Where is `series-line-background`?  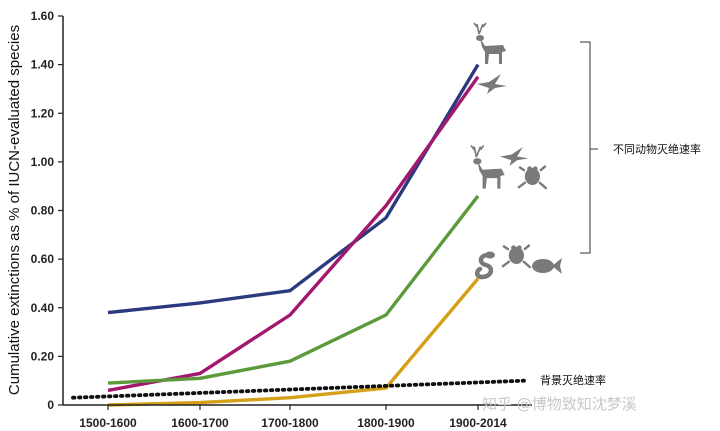 series-line-background is located at coordinates (298, 389).